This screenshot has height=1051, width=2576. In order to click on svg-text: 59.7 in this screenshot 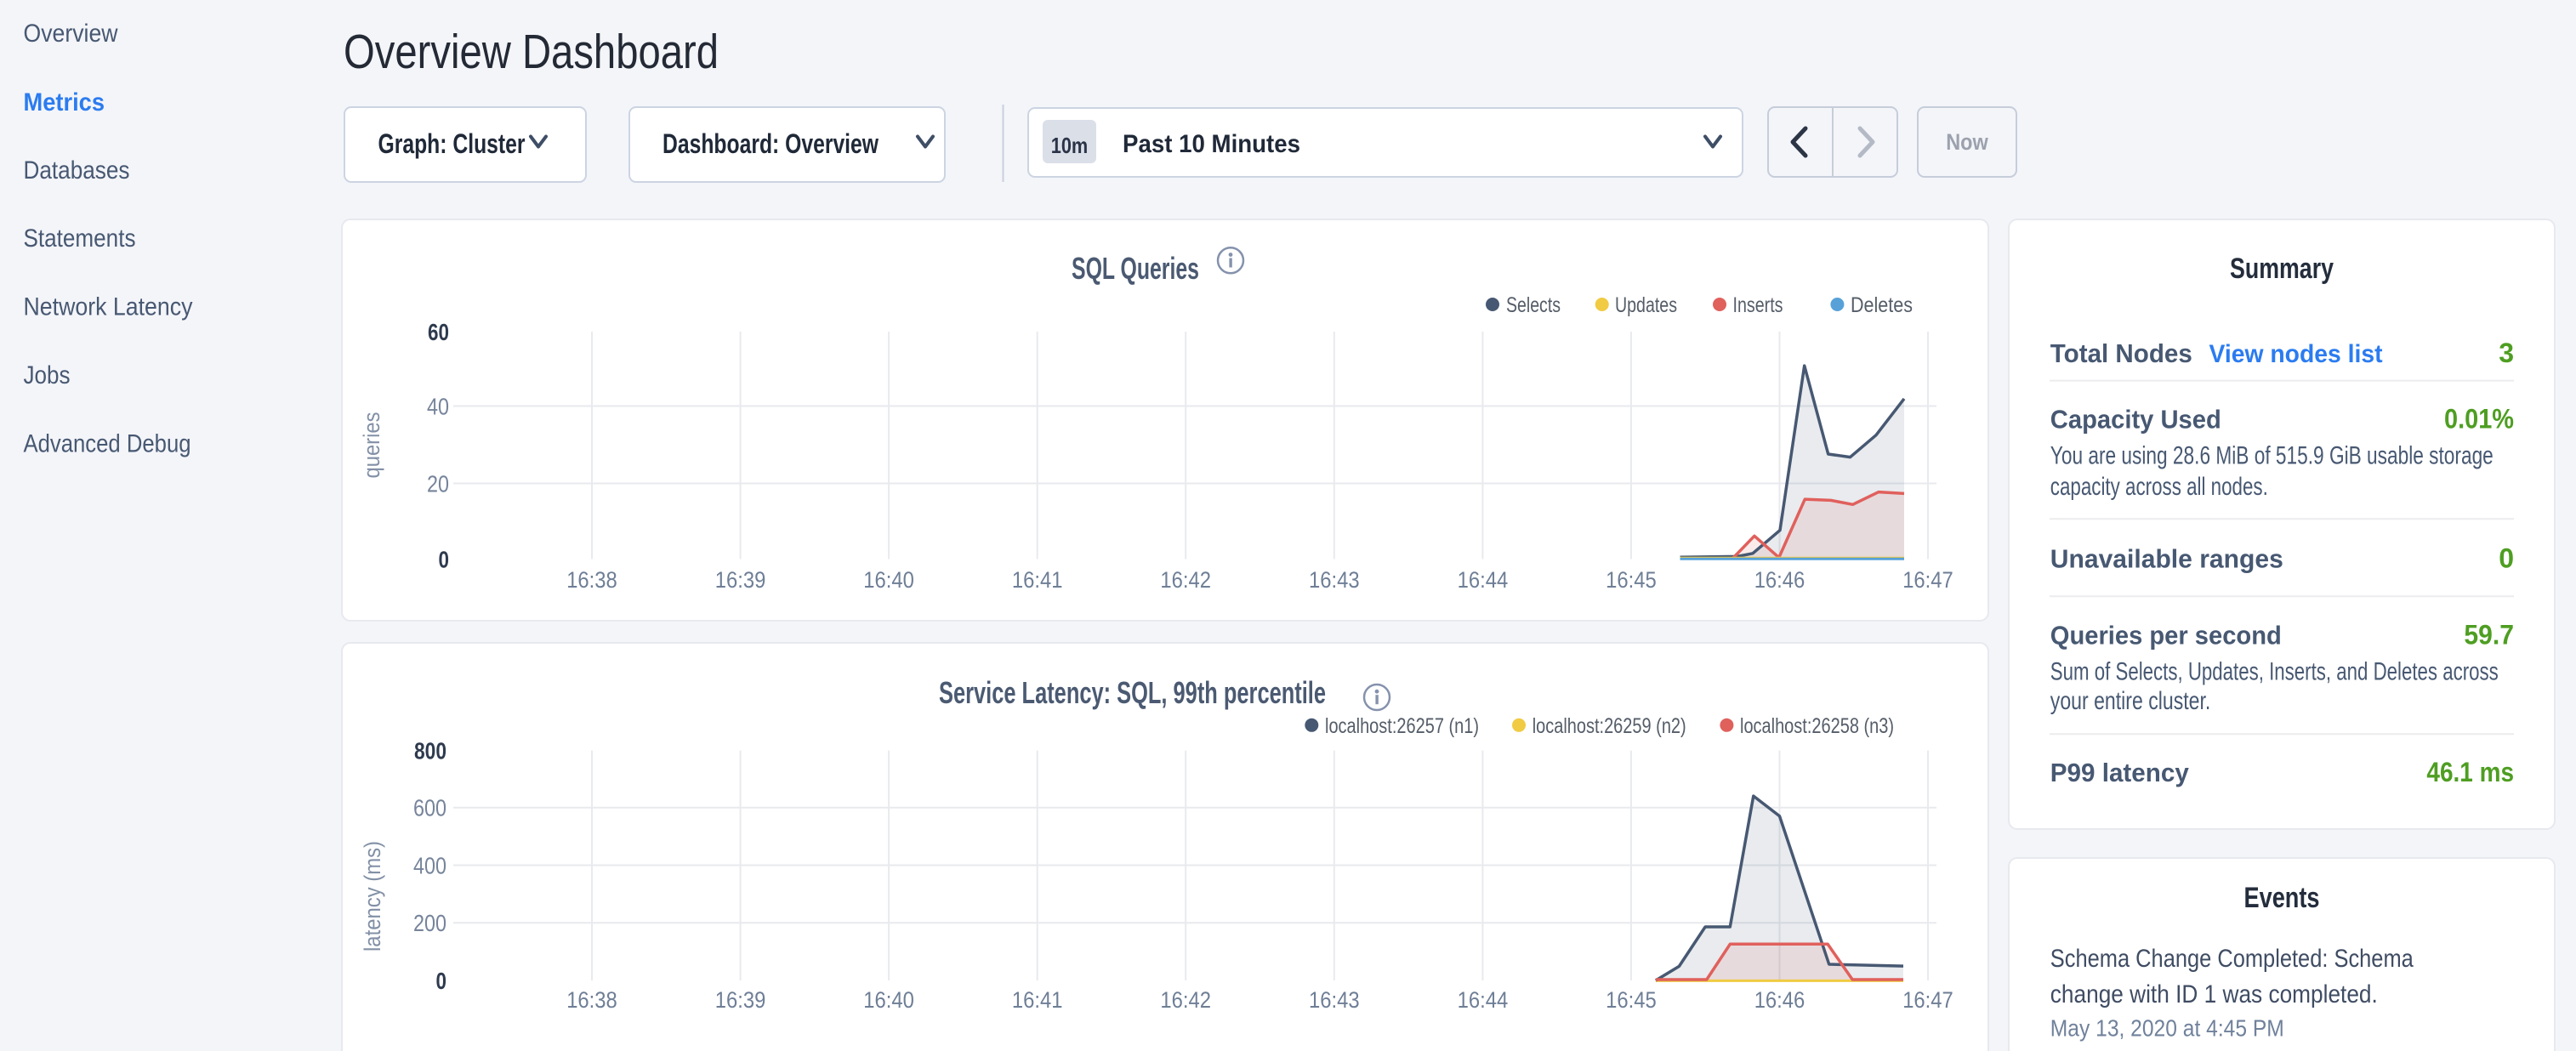, I will do `click(2489, 635)`.